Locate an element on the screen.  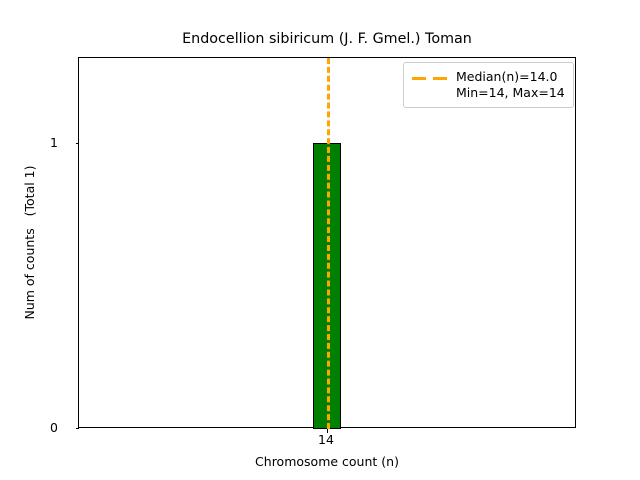
x-axis-label: Chromosome count (n) is located at coordinates (327, 461).